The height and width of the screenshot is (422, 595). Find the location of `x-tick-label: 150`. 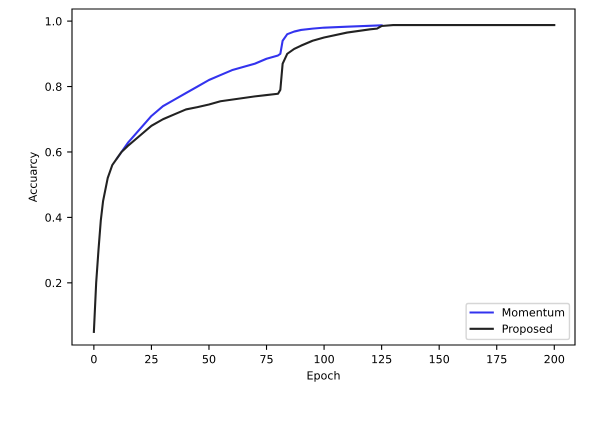

x-tick-label: 150 is located at coordinates (440, 359).